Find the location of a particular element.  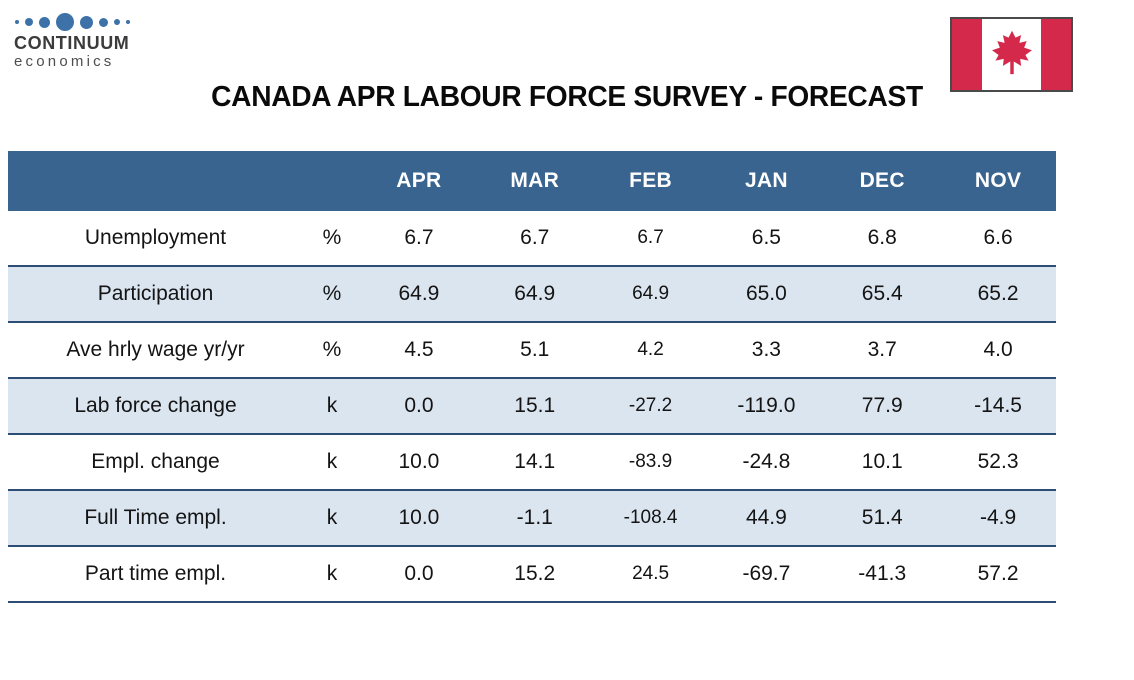

label-column-header is located at coordinates (155, 181).